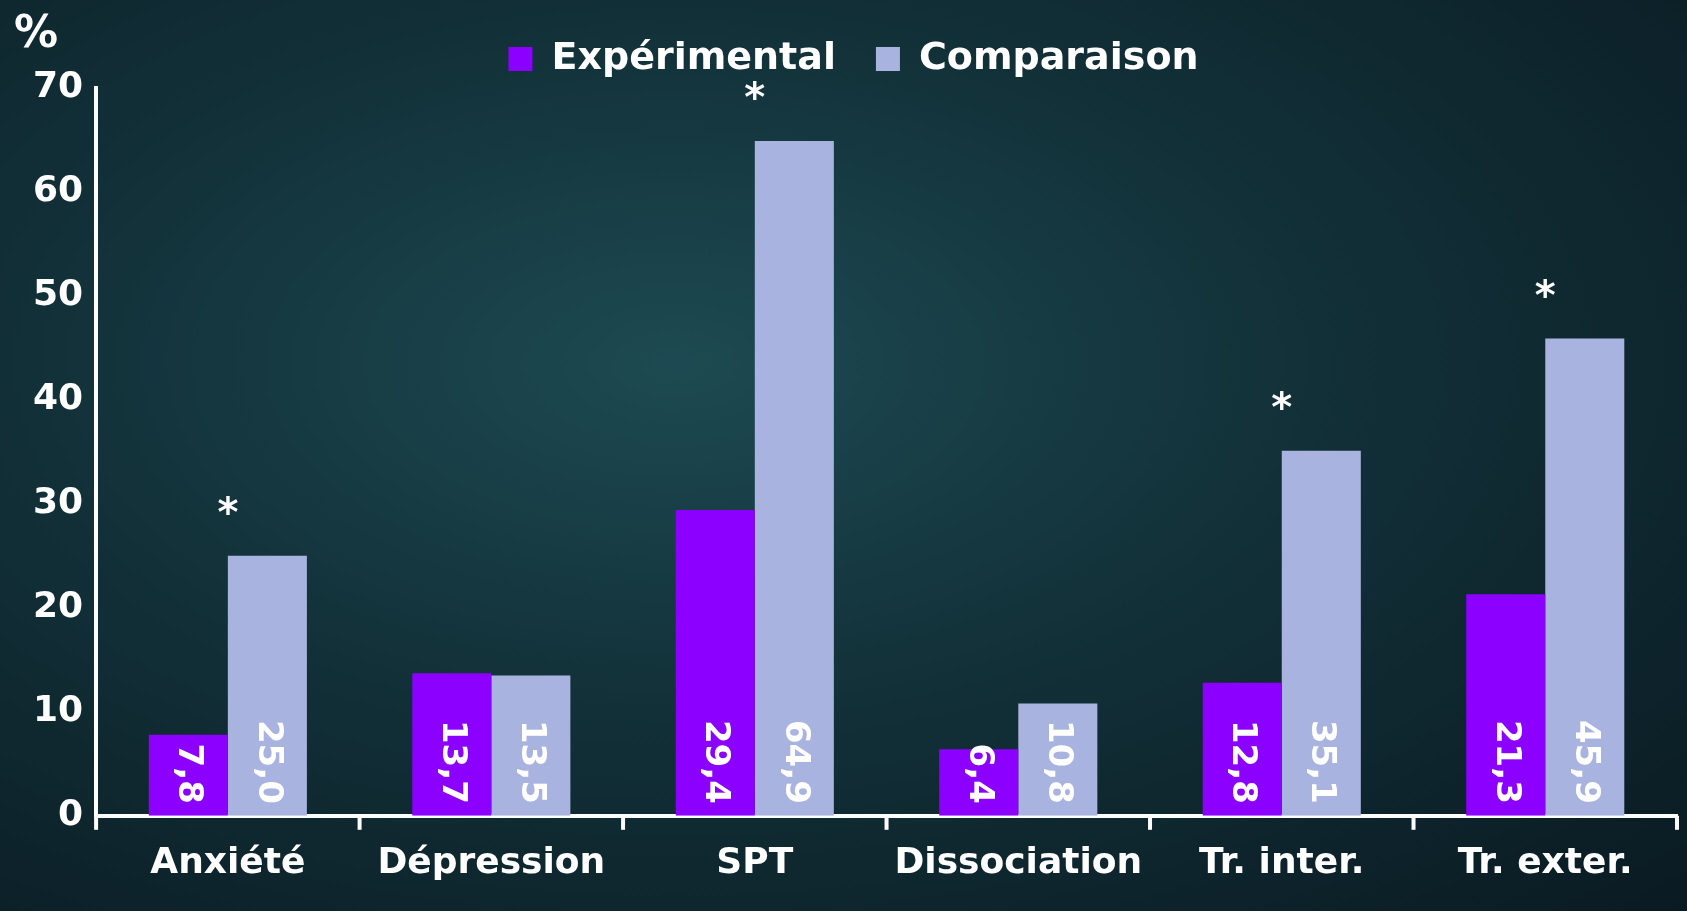 The width and height of the screenshot is (1687, 911). Describe the element at coordinates (718, 761) in the screenshot. I see `data-label: 29,4` at that location.